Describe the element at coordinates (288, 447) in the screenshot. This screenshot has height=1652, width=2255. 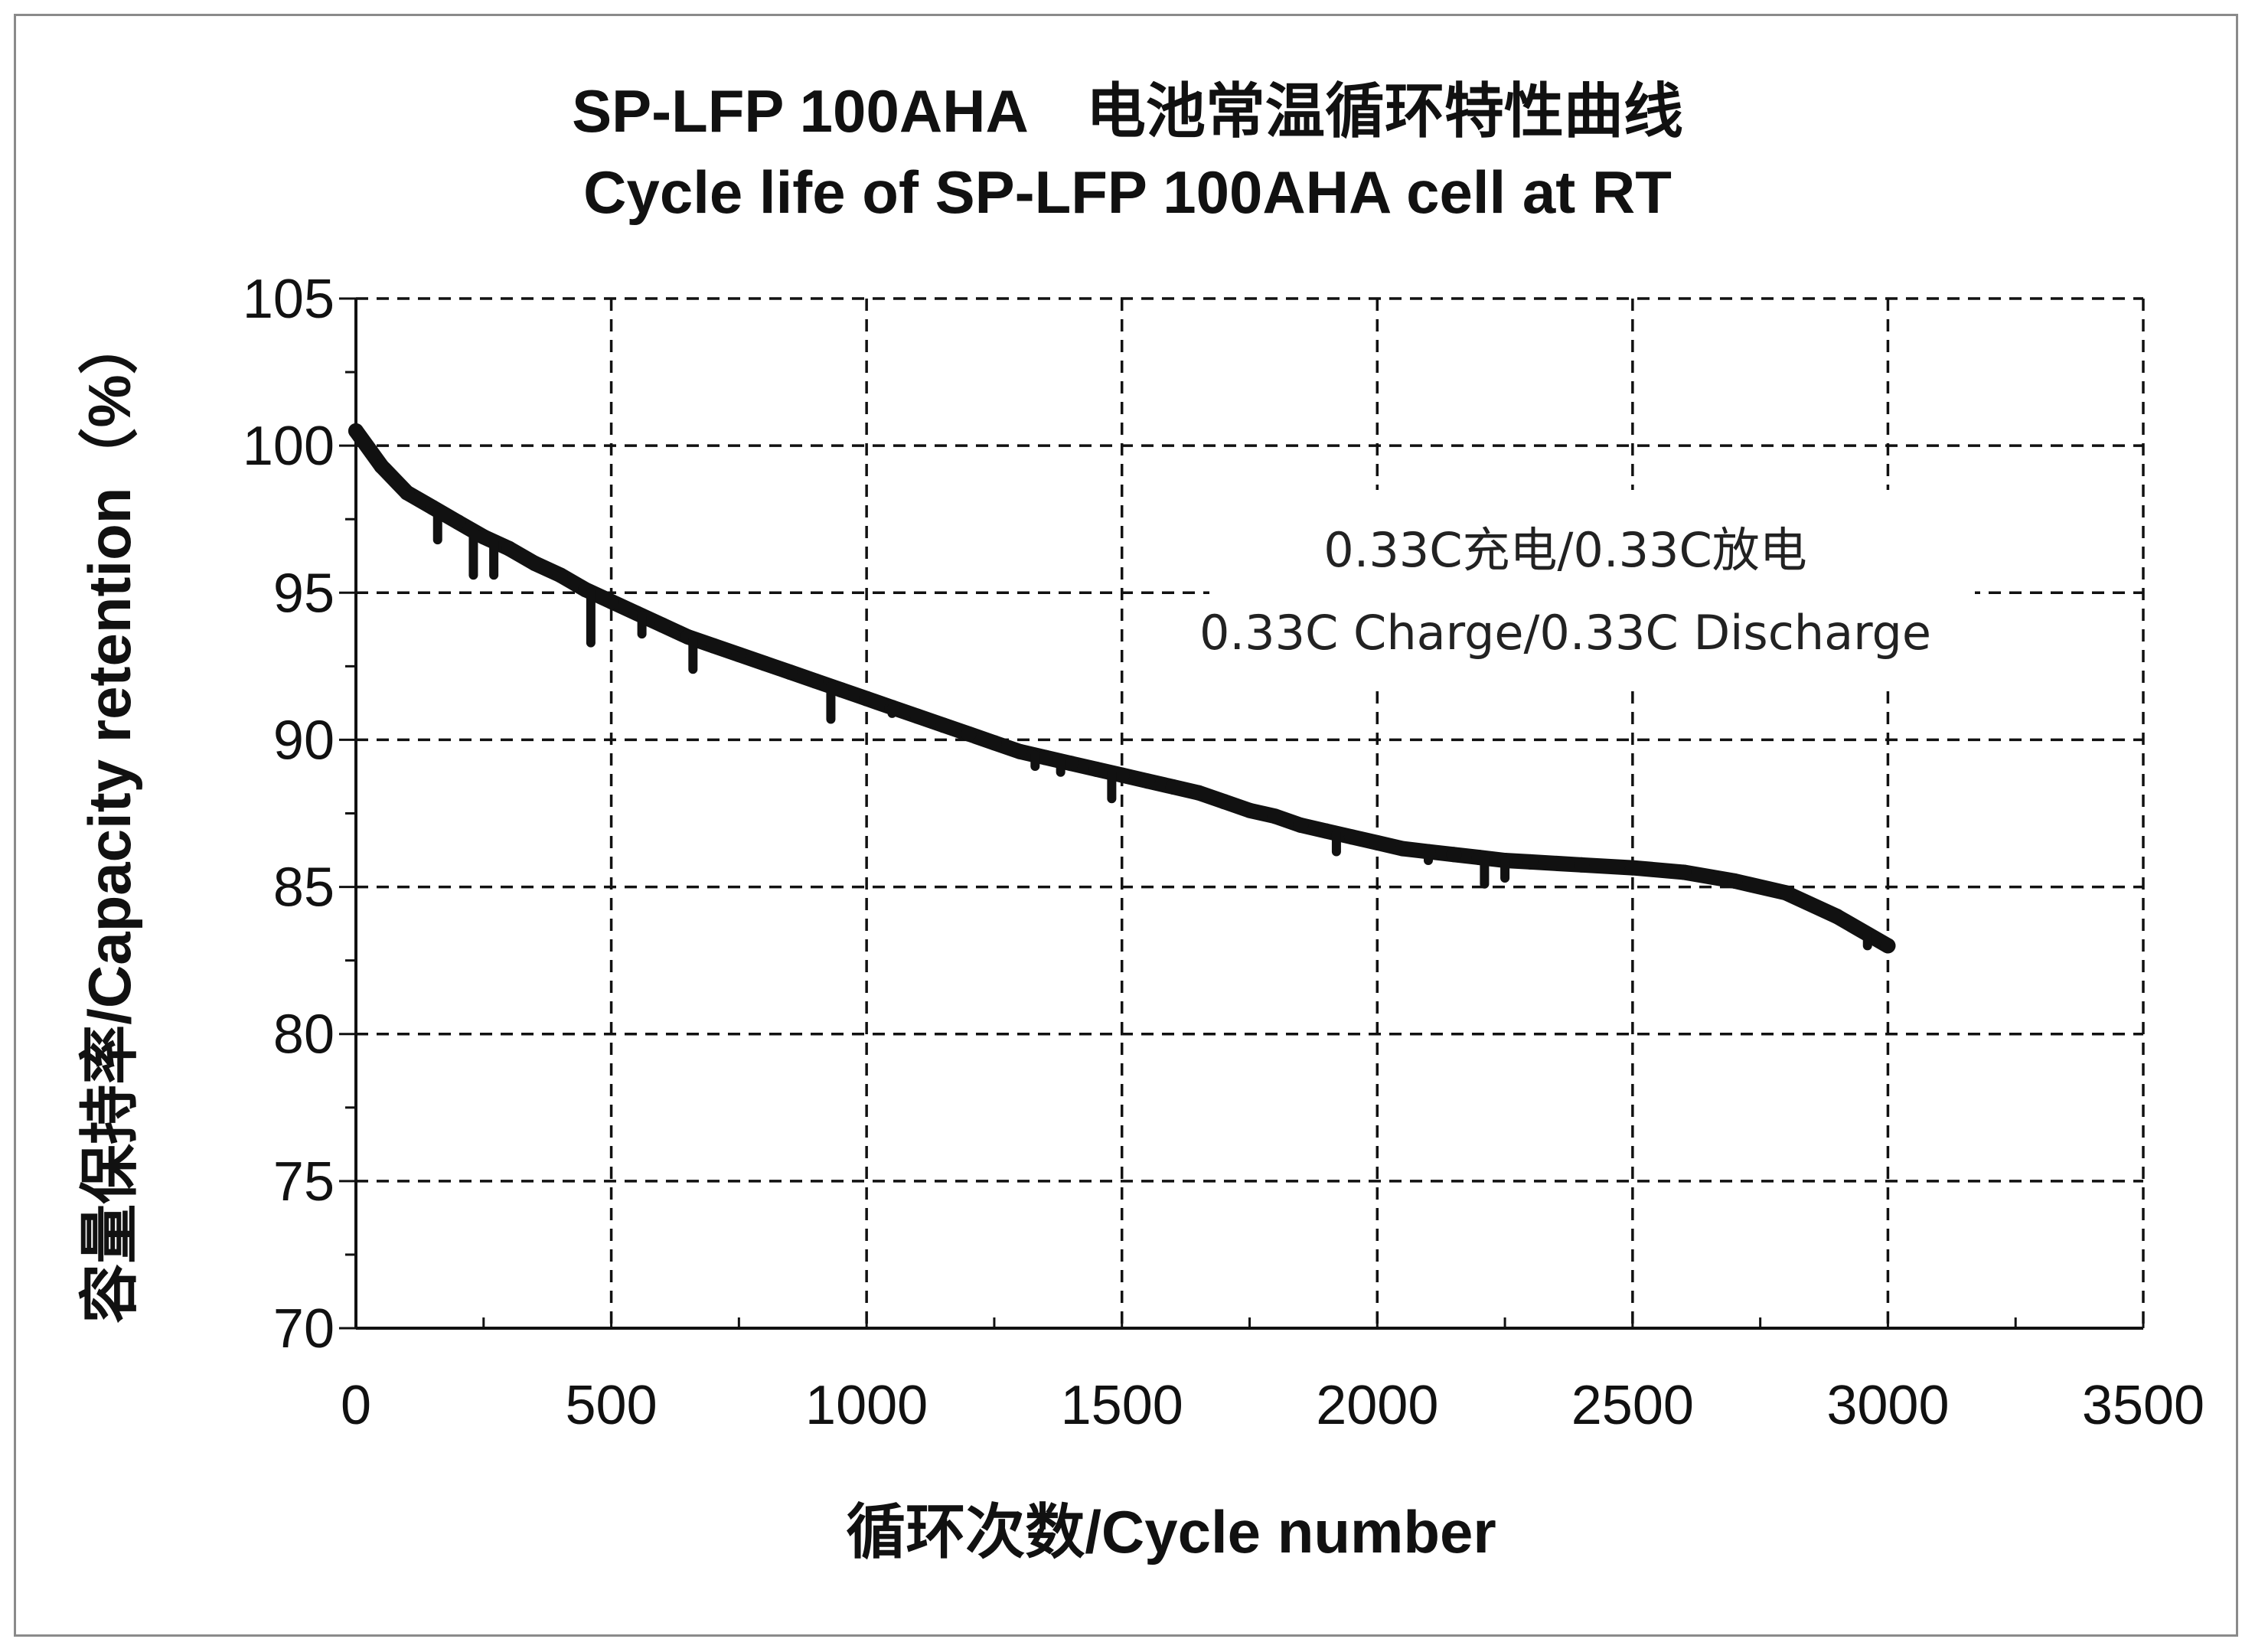
I see `y-tick-label-100: 100` at that location.